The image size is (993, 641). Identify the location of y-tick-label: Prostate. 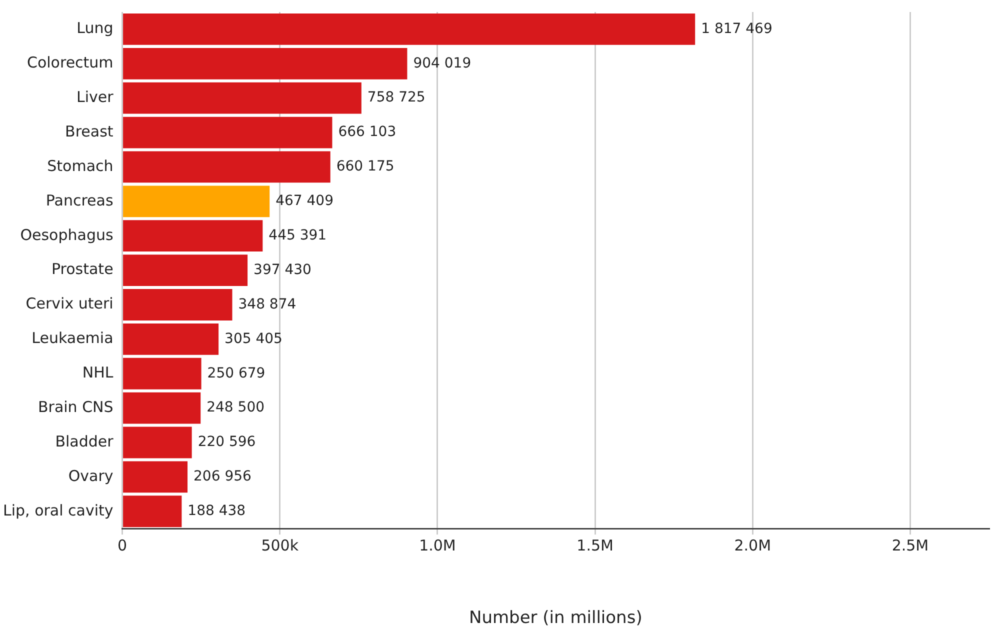
(83, 269).